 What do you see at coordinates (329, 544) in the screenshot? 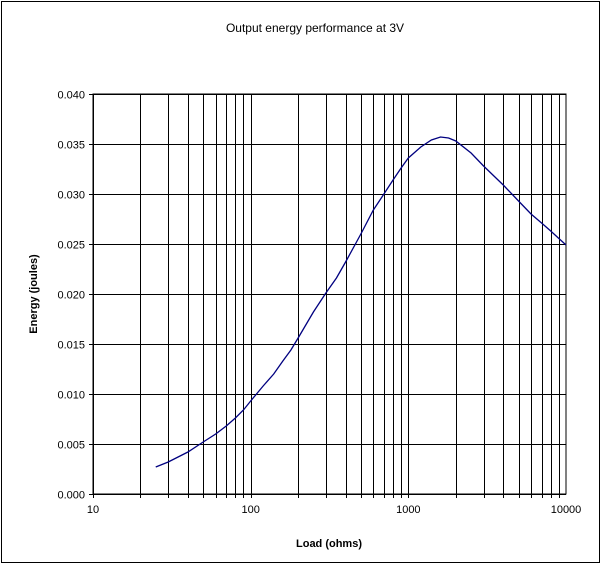
I see `x-axis-title: Load (ohms)` at bounding box center [329, 544].